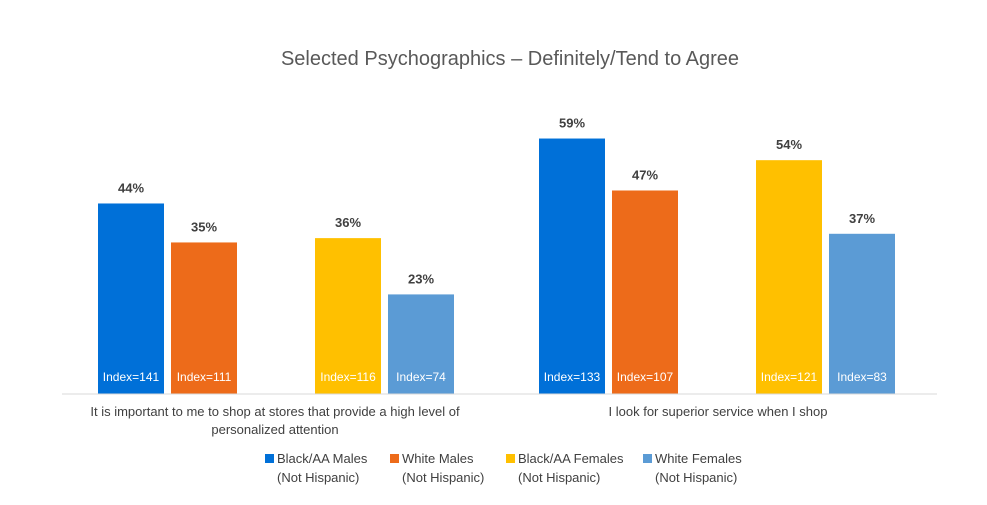 This screenshot has height=505, width=987. Describe the element at coordinates (421, 377) in the screenshot. I see `index-label-s3-c0: Index=74` at that location.